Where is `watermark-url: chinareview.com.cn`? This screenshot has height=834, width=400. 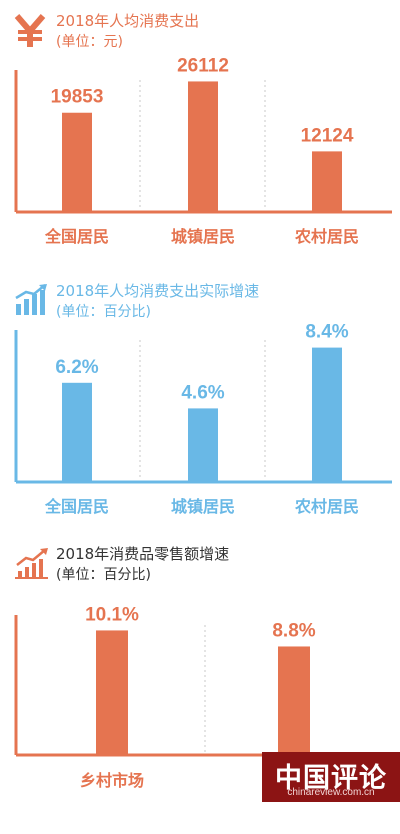 watermark-url: chinareview.com.cn is located at coordinates (331, 792).